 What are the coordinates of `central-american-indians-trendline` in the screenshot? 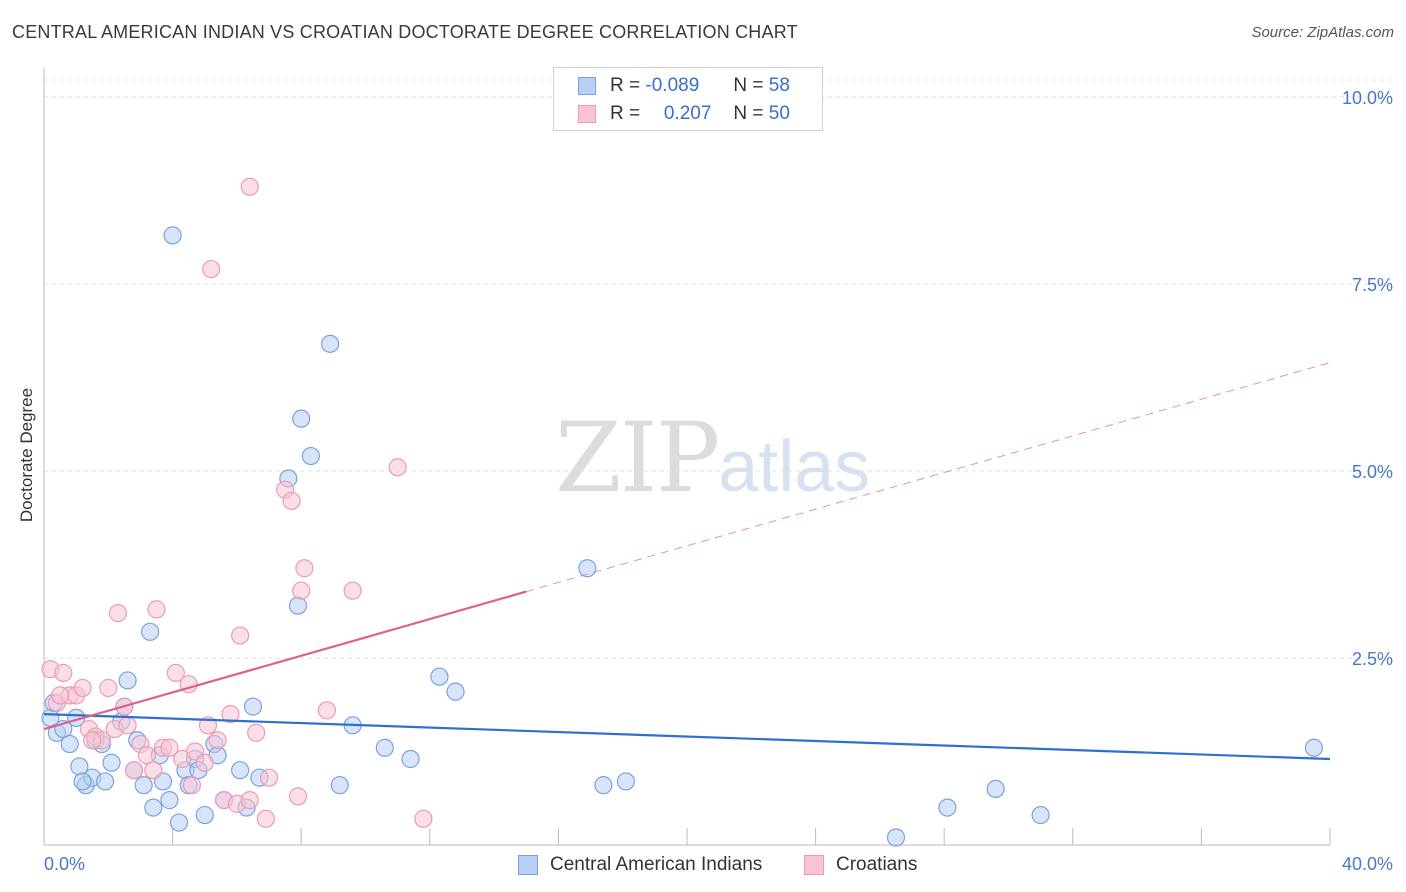 It's located at (687, 737).